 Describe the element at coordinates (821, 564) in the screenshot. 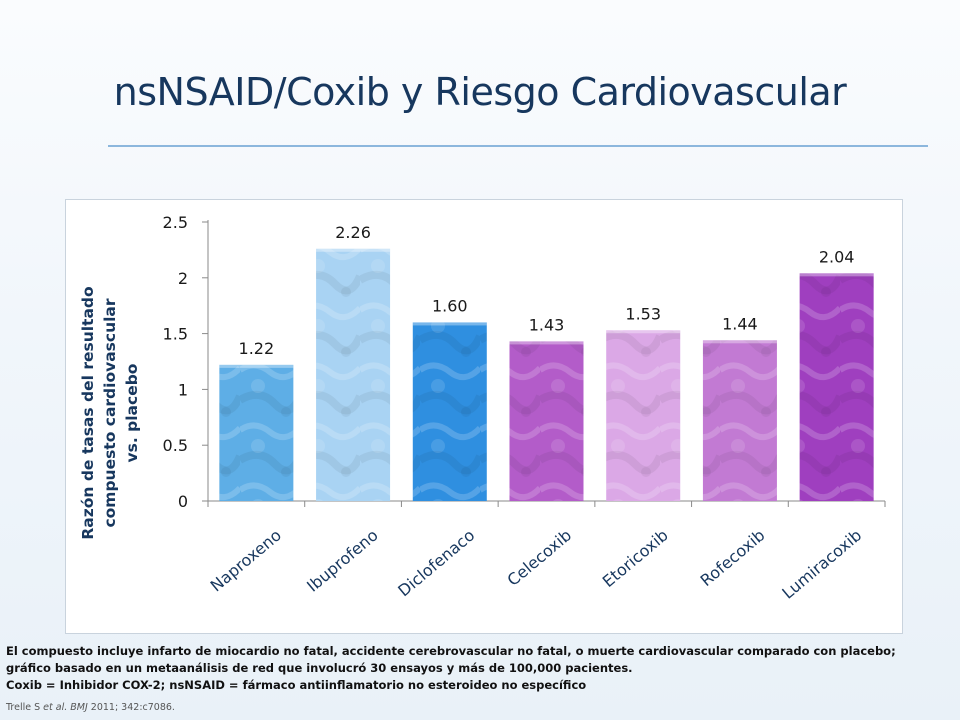

I see `category-label: Lumiracoxib` at that location.